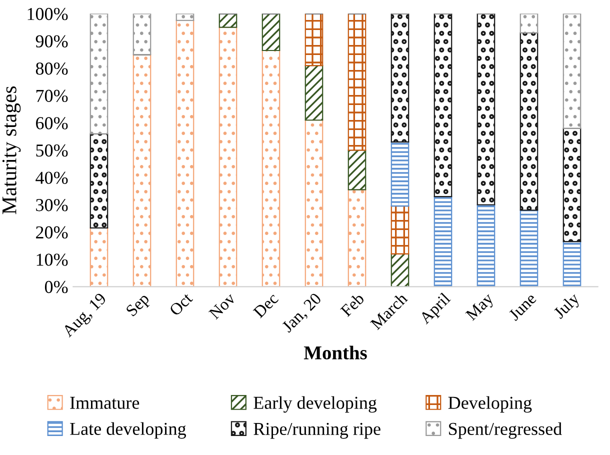 This screenshot has height=455, width=610. Describe the element at coordinates (52, 260) in the screenshot. I see `y-tick-label: 10%` at that location.